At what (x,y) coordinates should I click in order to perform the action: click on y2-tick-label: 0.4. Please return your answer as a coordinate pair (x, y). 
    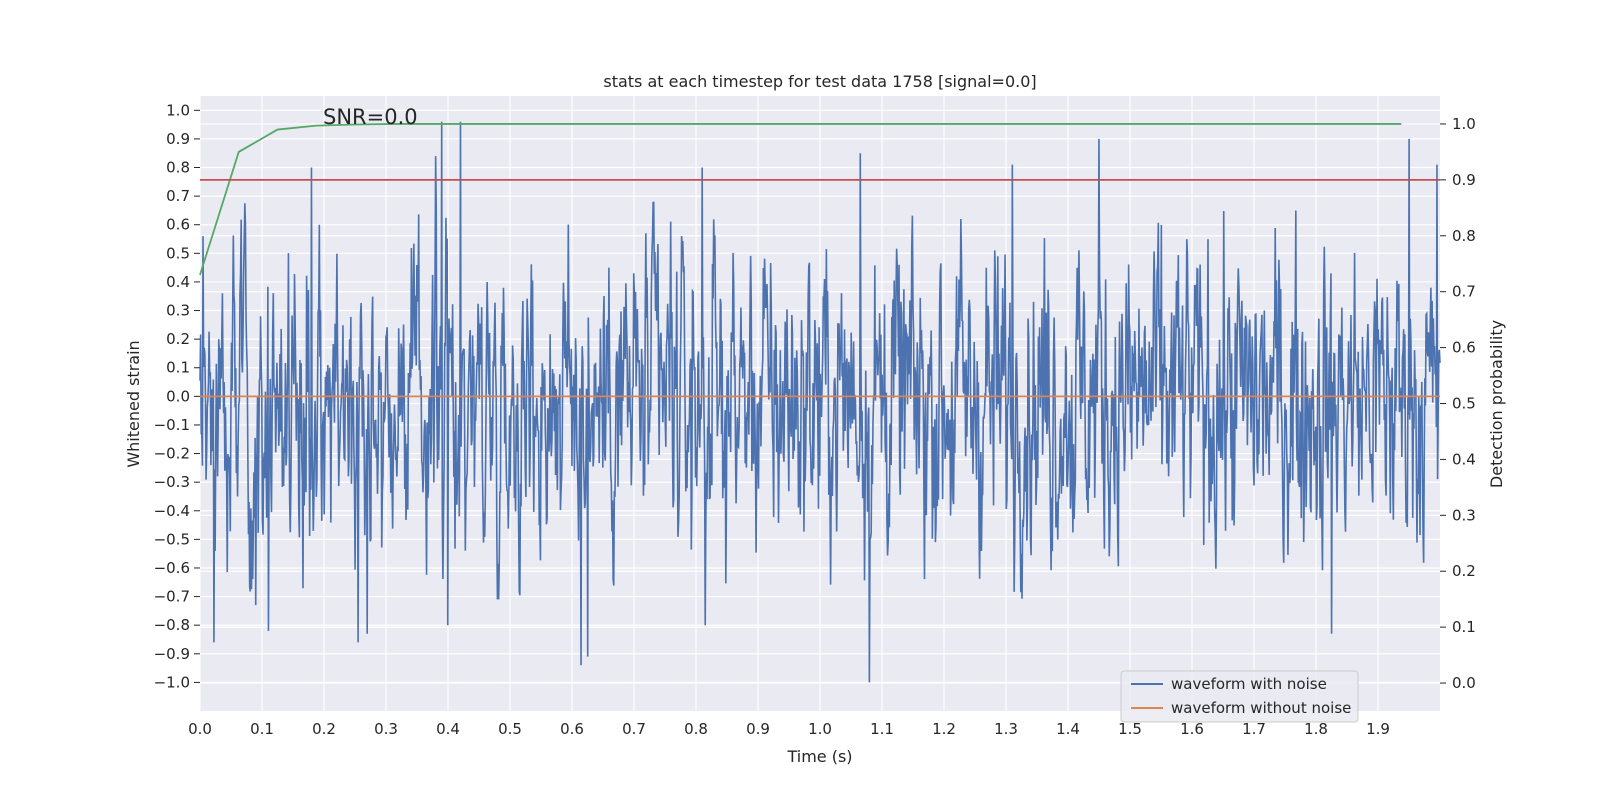
    Looking at the image, I should click on (1464, 459).